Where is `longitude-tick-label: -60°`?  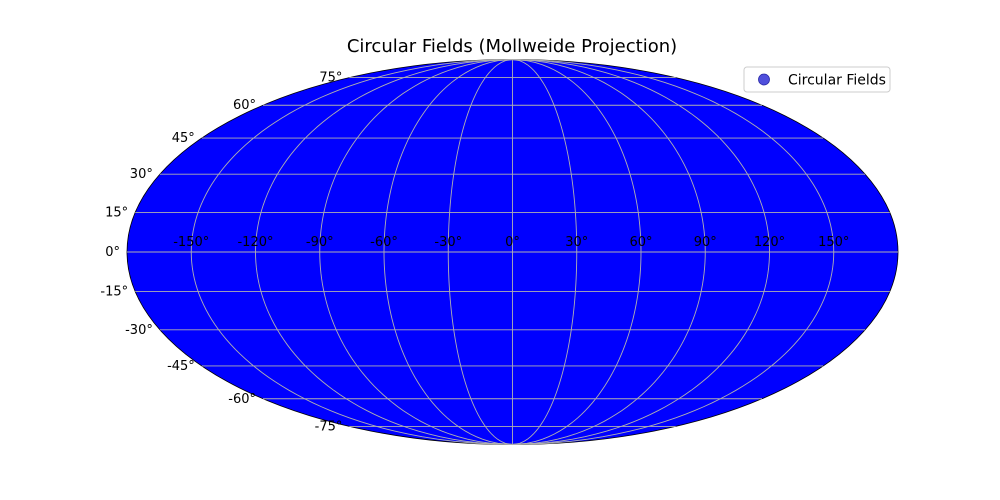
longitude-tick-label: -60° is located at coordinates (384, 242).